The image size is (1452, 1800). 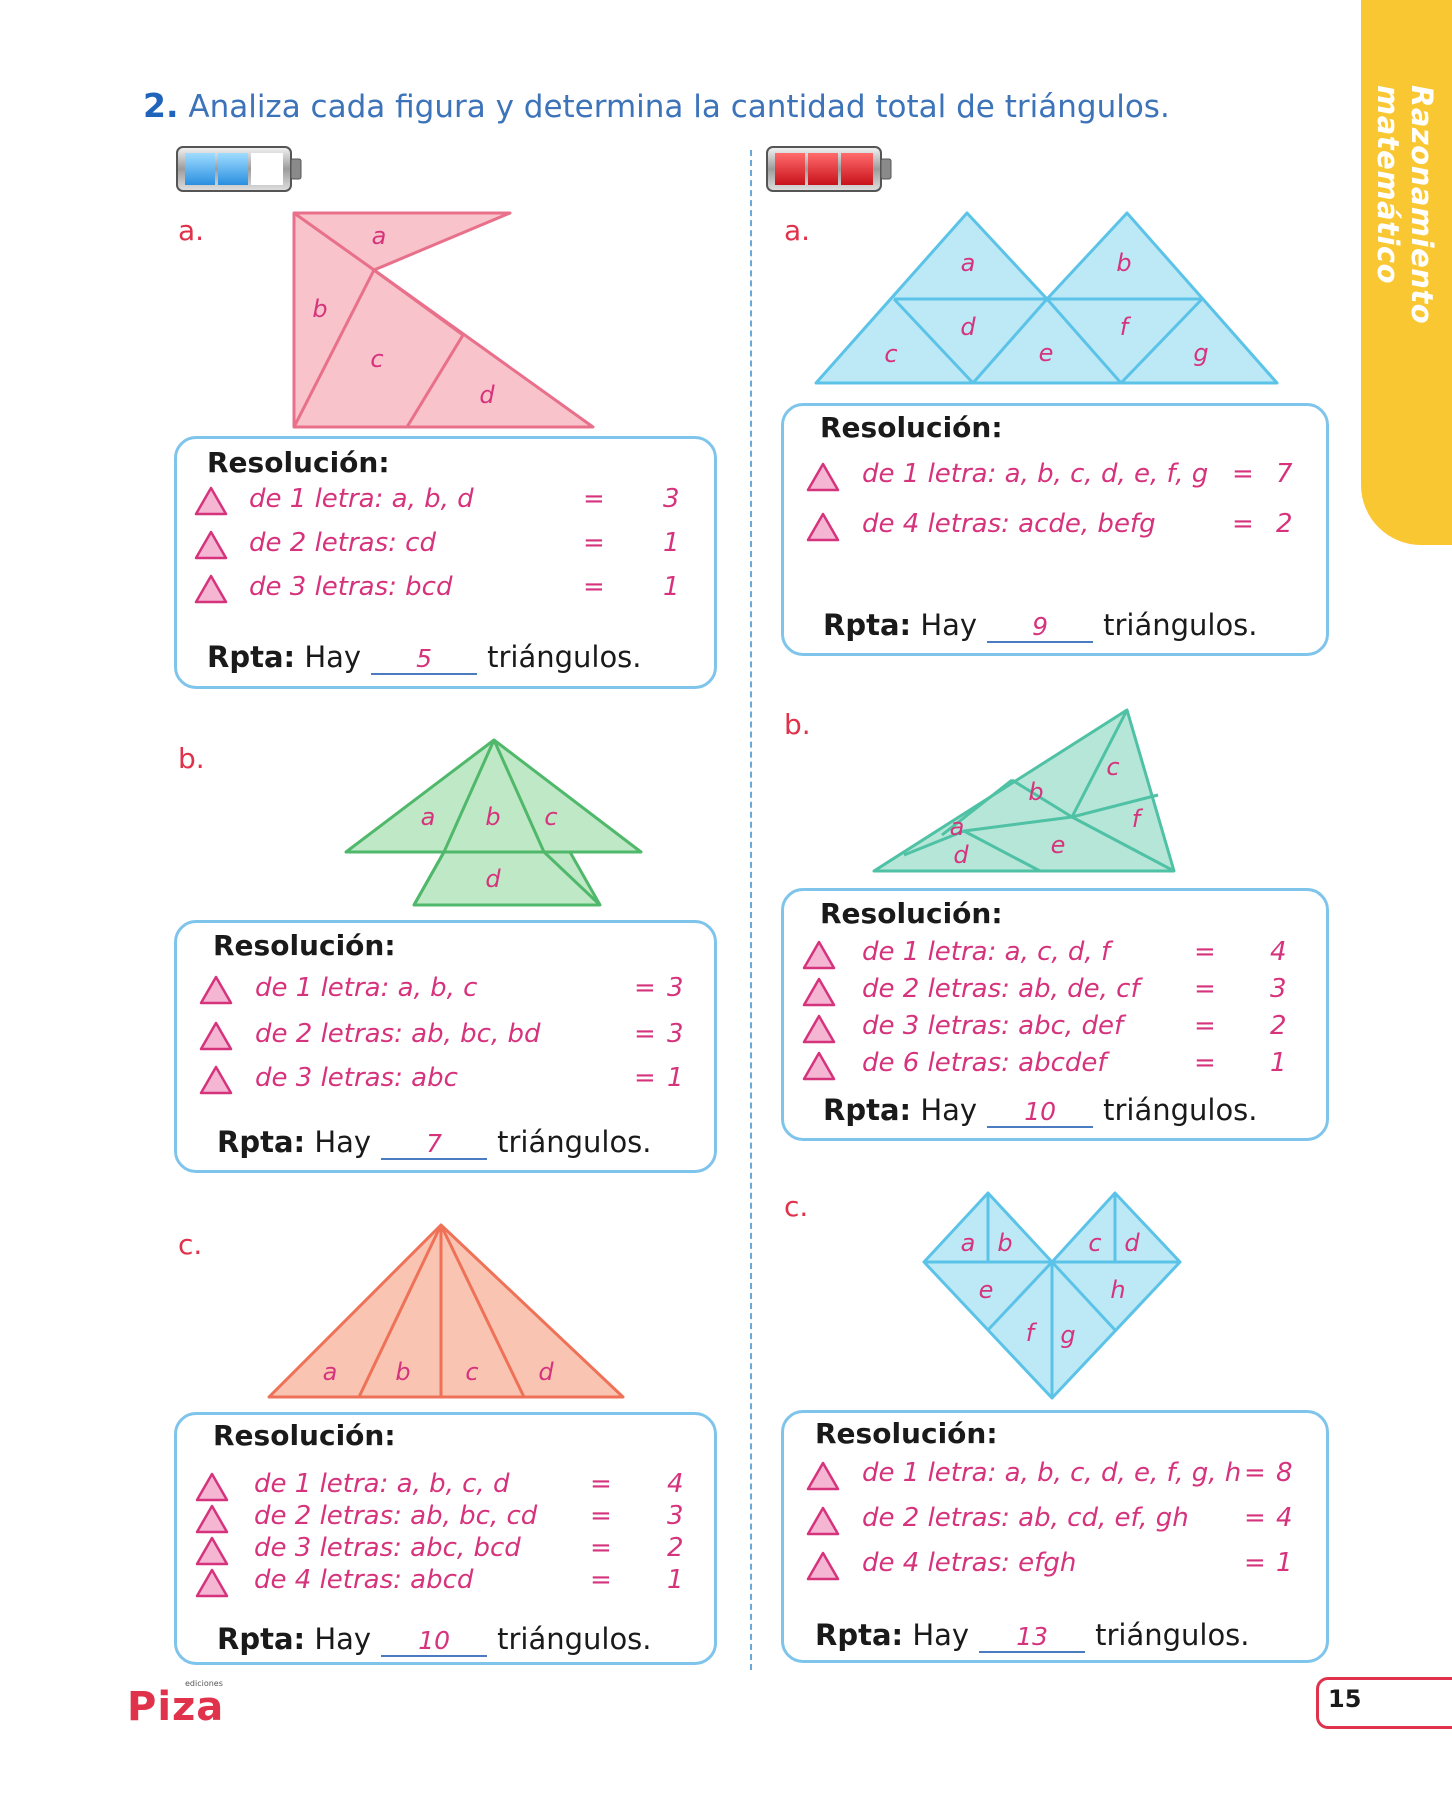 I want to click on resolution-line: de 2 letras: cd, so click(x=342, y=543).